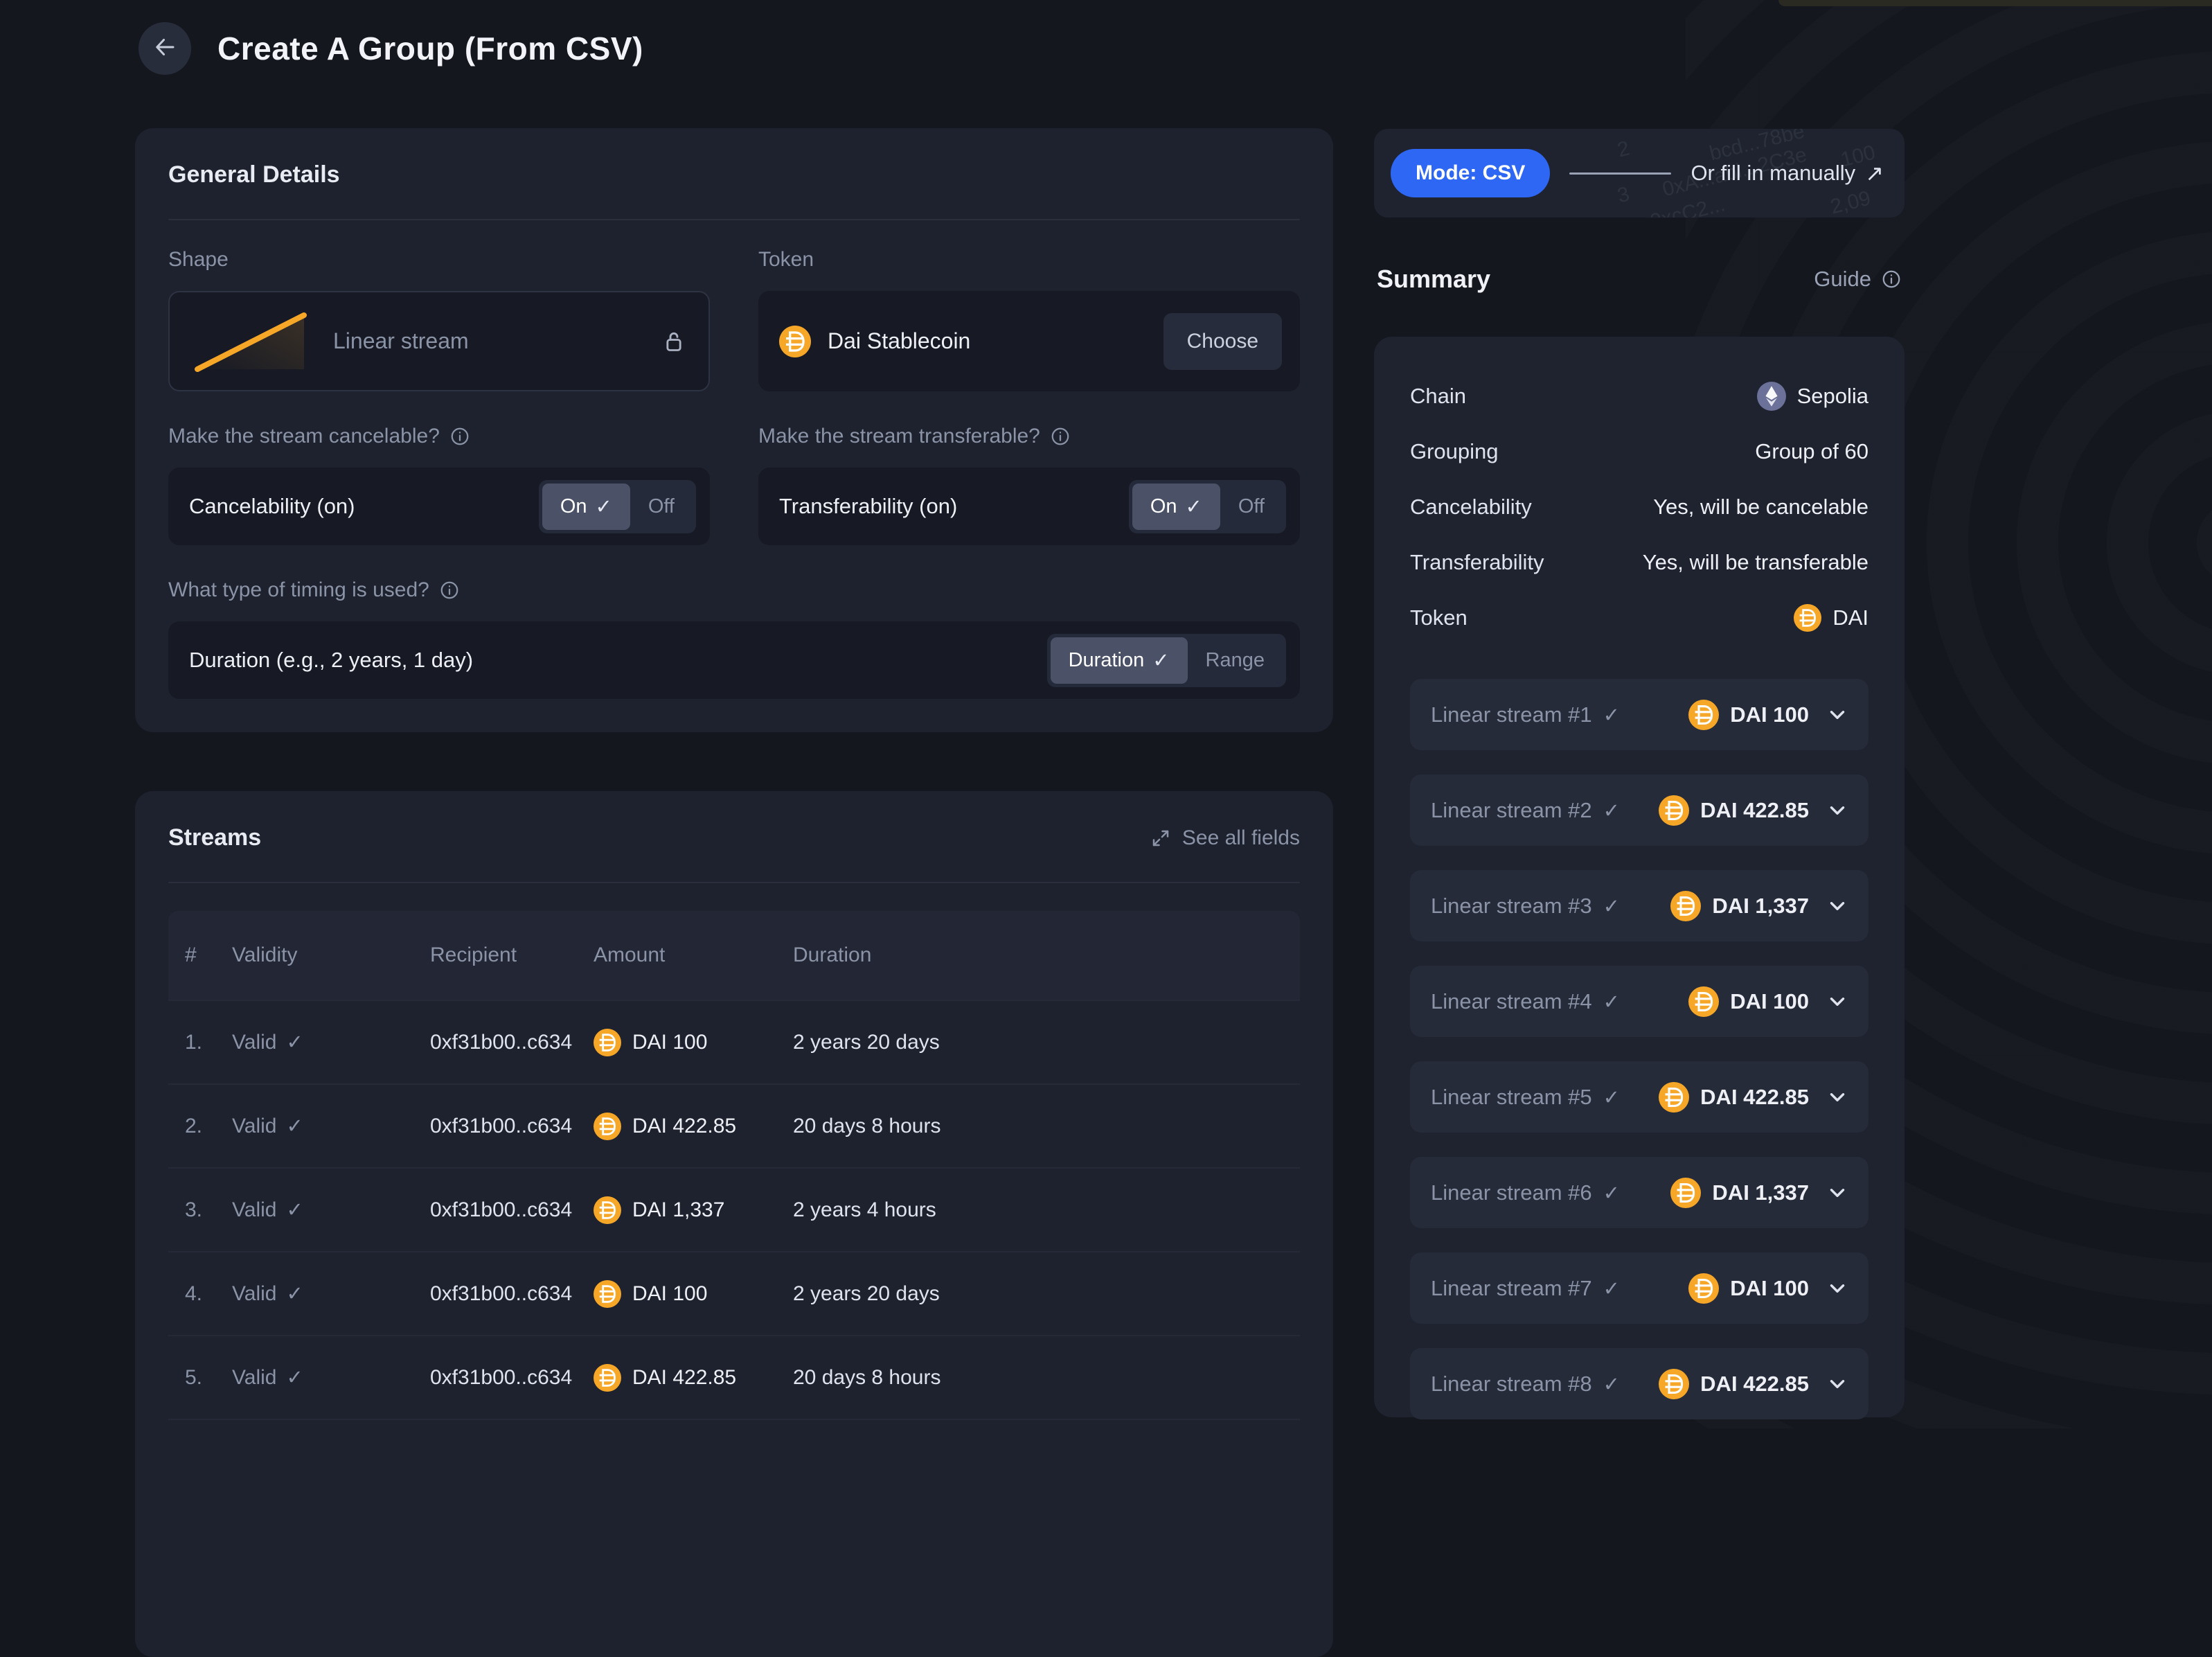 Image resolution: width=2212 pixels, height=1657 pixels. I want to click on stream-item-5: Linear stream #5 DAI 422.85, so click(1639, 1097).